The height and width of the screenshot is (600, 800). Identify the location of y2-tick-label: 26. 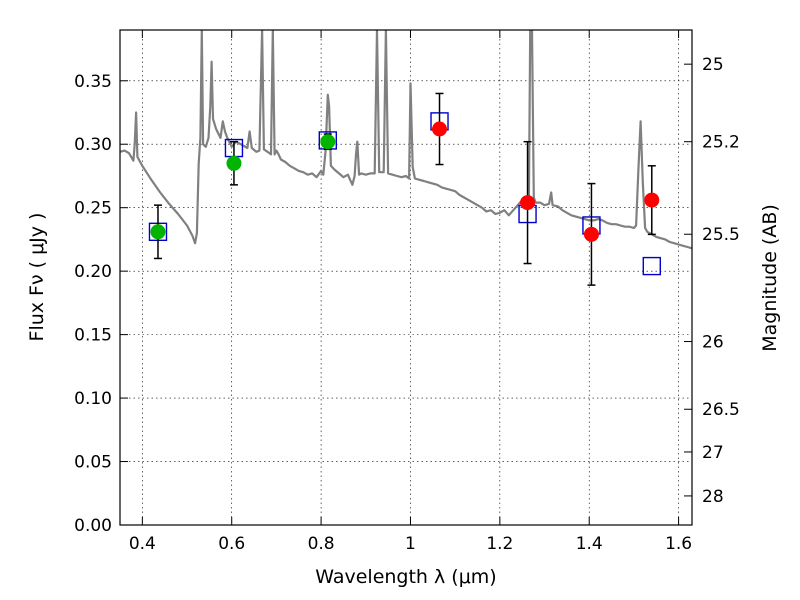
(713, 343).